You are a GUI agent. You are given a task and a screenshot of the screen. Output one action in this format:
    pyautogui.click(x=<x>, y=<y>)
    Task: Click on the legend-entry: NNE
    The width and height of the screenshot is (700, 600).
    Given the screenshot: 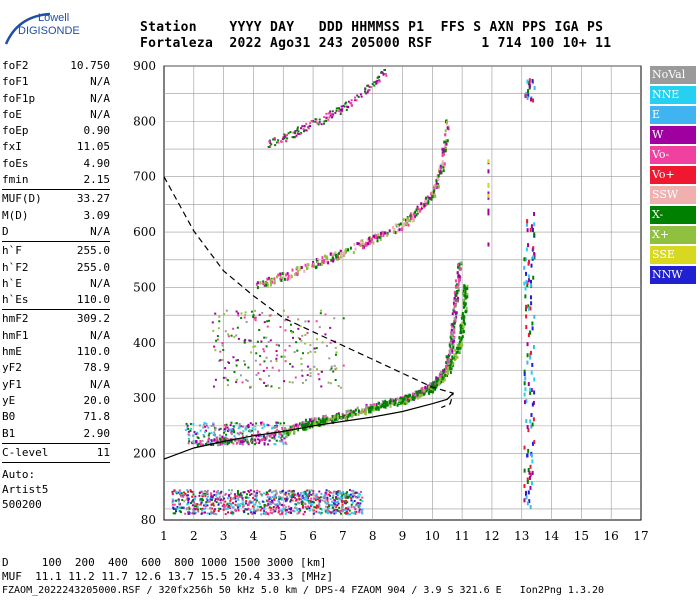 What is the action you would take?
    pyautogui.click(x=673, y=95)
    